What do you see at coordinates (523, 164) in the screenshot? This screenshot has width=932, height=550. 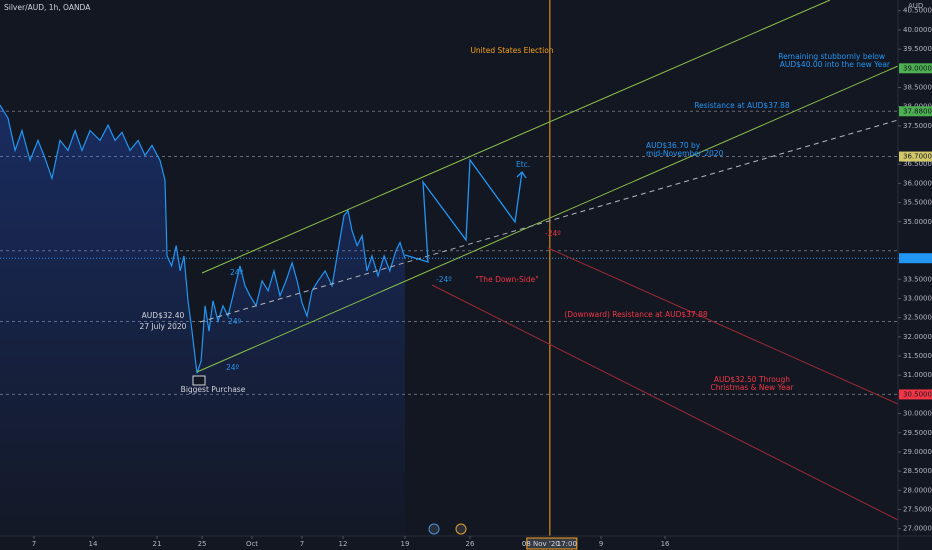 I see `annotation: Etc.` at bounding box center [523, 164].